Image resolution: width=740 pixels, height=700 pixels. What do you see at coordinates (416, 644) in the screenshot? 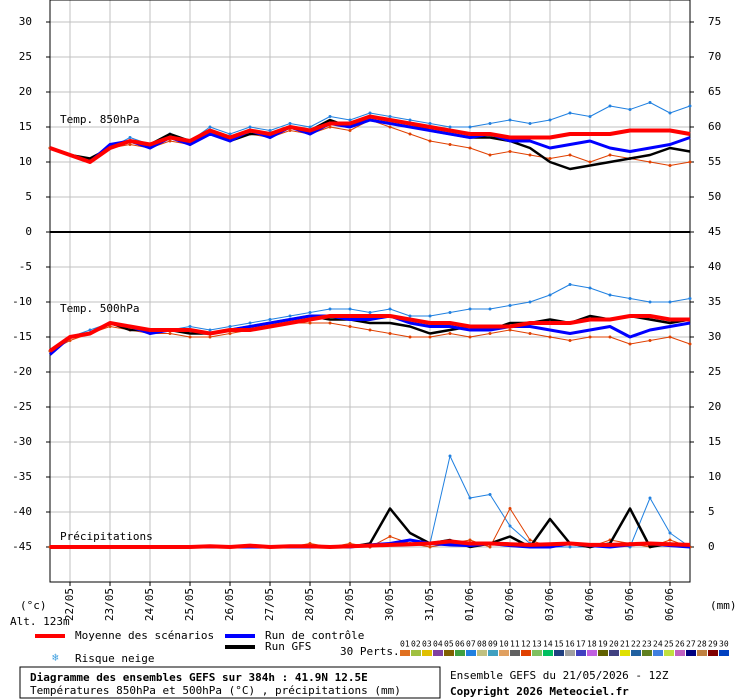
I see `perturbation-name: 02` at bounding box center [416, 644].